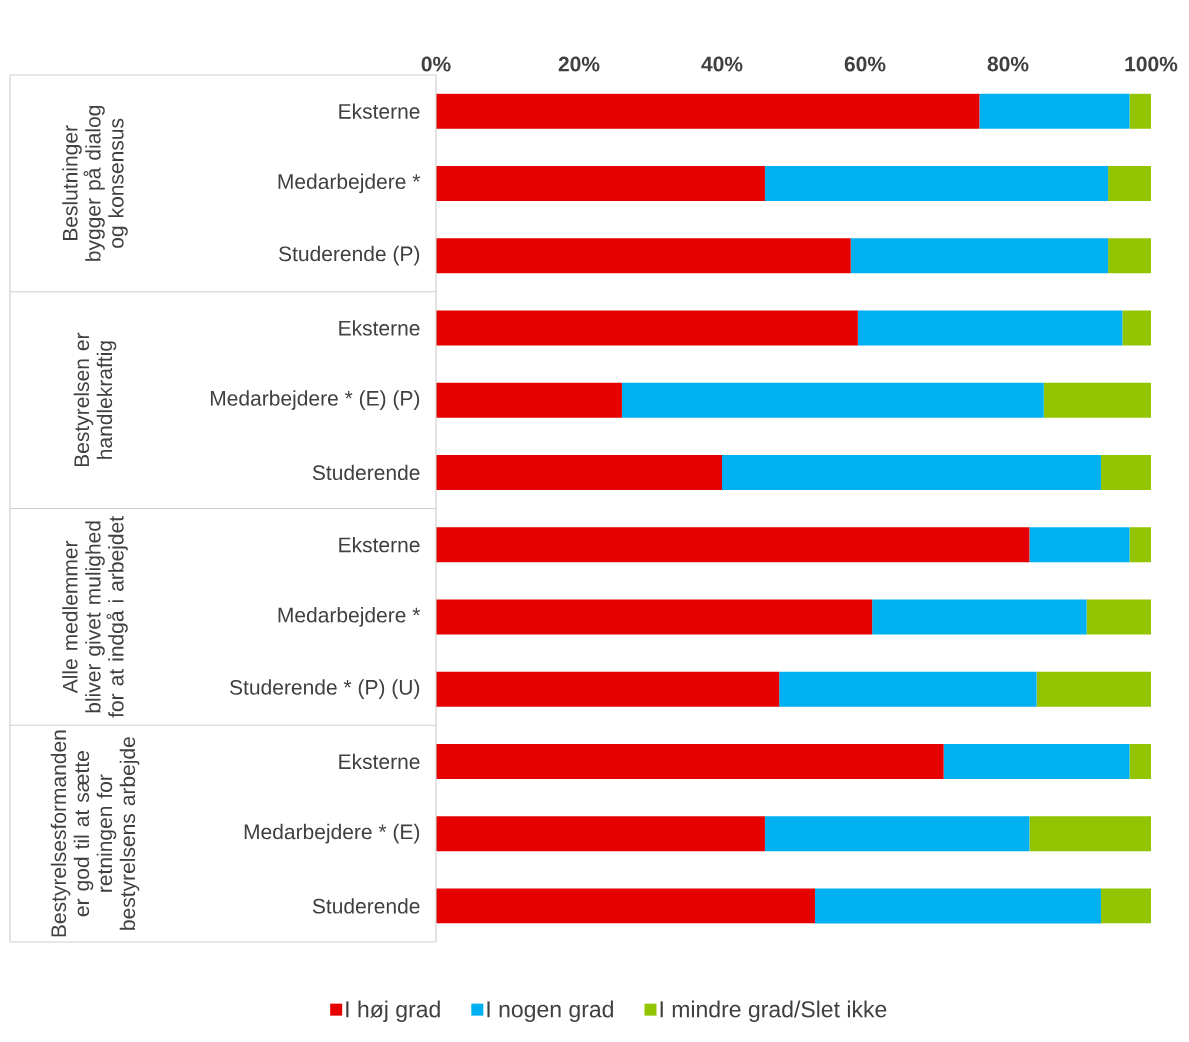 The width and height of the screenshot is (1189, 1042). What do you see at coordinates (332, 833) in the screenshot?
I see `y-tick-label: Medarbejdere * (E)` at bounding box center [332, 833].